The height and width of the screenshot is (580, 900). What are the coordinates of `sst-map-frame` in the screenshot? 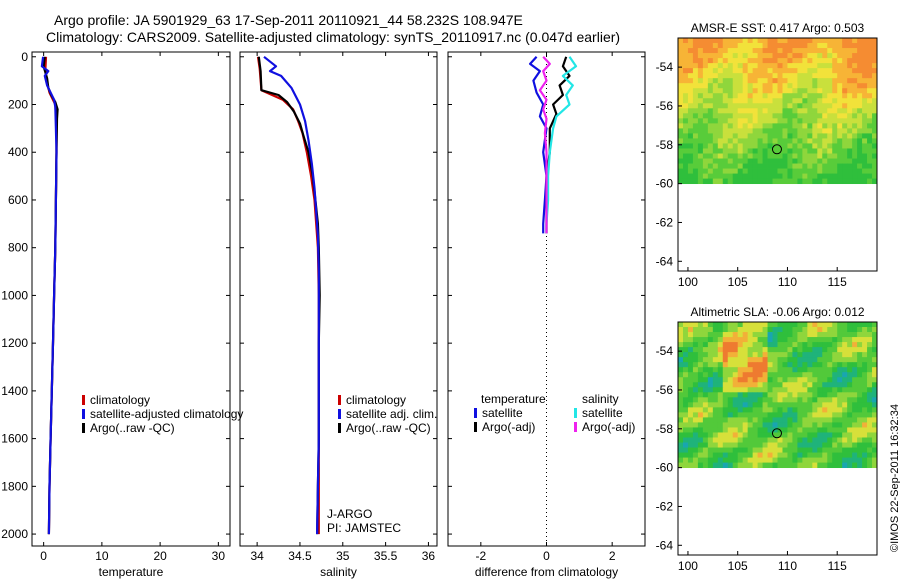 It's located at (777, 154).